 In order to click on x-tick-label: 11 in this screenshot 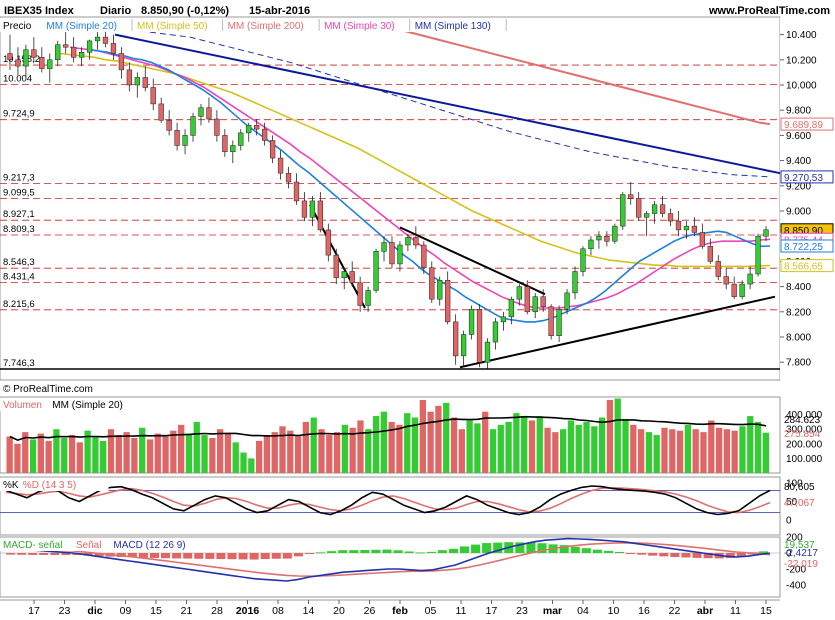, I will do `click(735, 611)`.